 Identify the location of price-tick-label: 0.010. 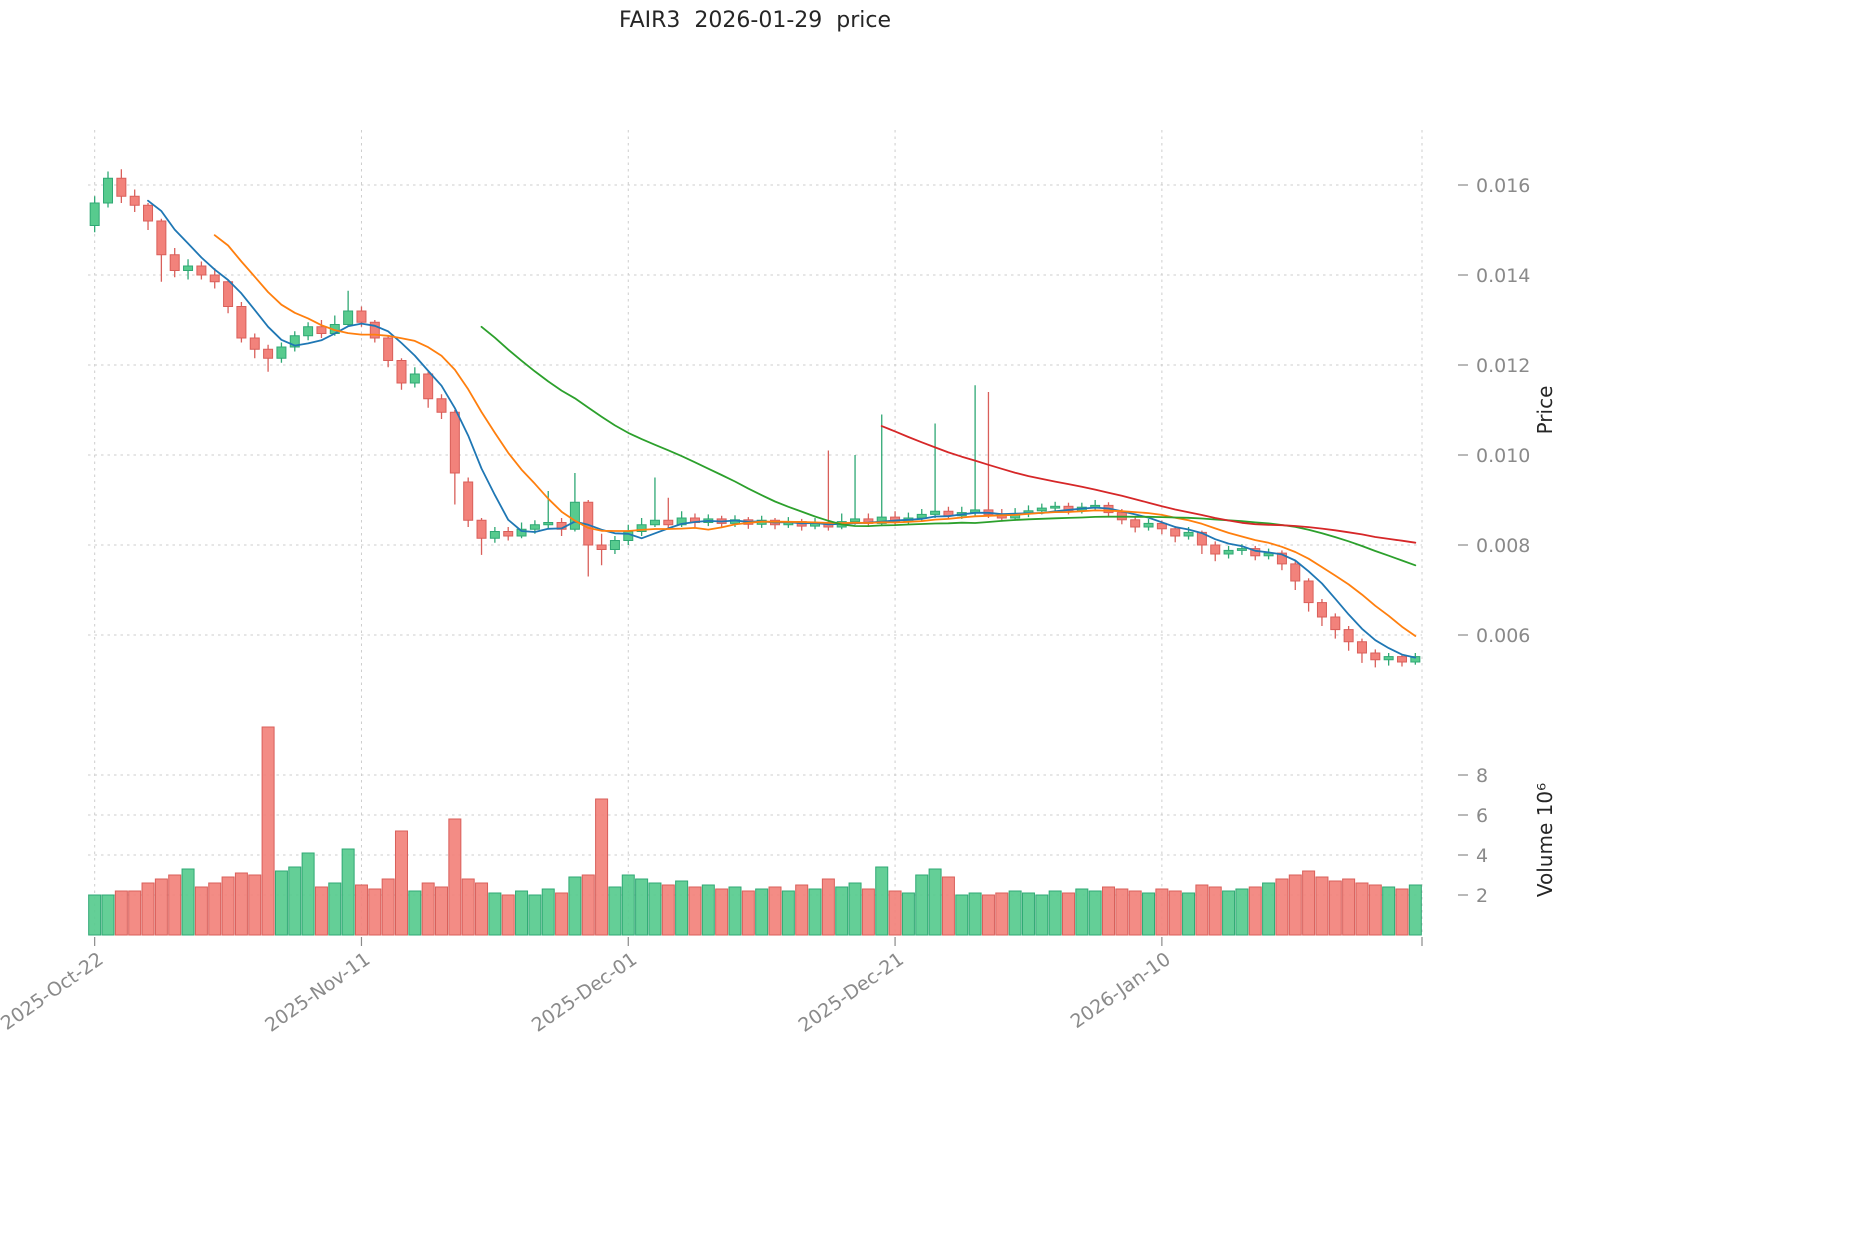
(1503, 456).